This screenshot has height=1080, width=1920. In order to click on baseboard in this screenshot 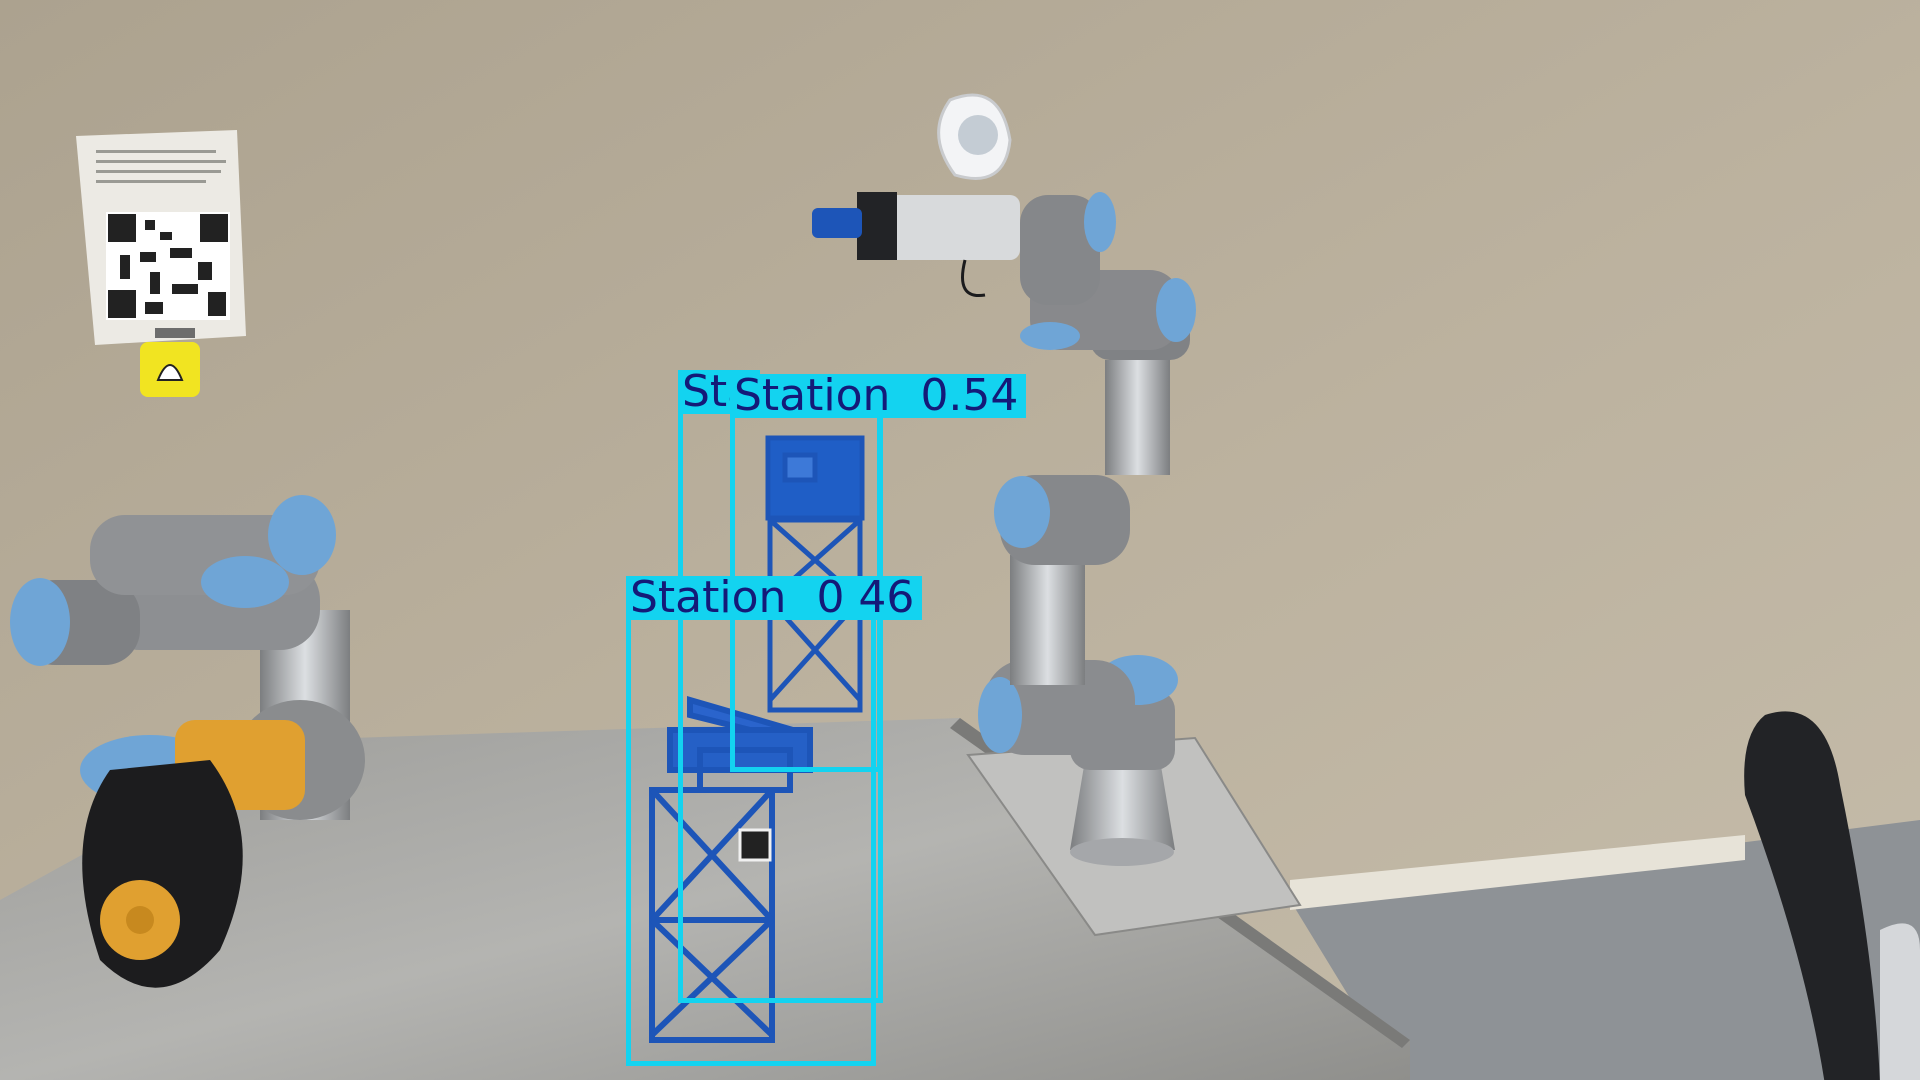, I will do `click(1517, 872)`.